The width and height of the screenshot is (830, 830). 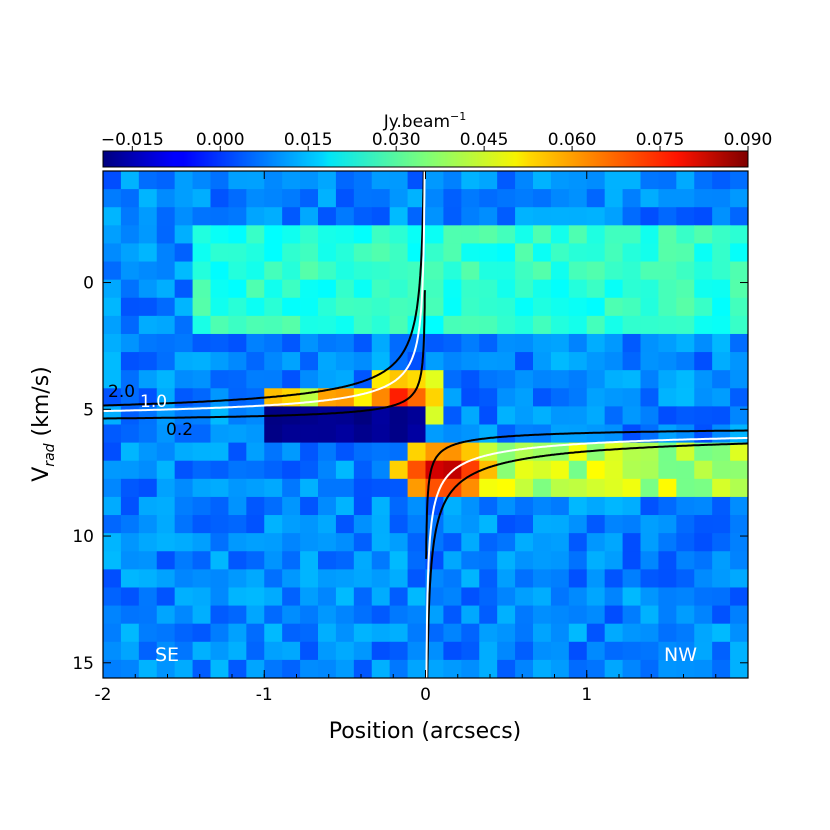 What do you see at coordinates (396, 140) in the screenshot?
I see `colorbar-tick-label: 0.030` at bounding box center [396, 140].